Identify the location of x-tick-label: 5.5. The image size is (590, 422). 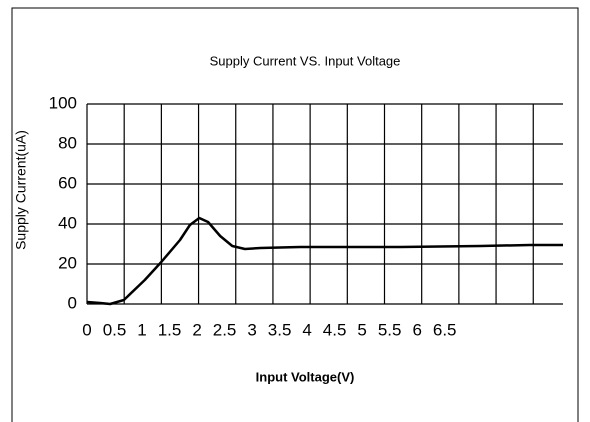
(390, 329).